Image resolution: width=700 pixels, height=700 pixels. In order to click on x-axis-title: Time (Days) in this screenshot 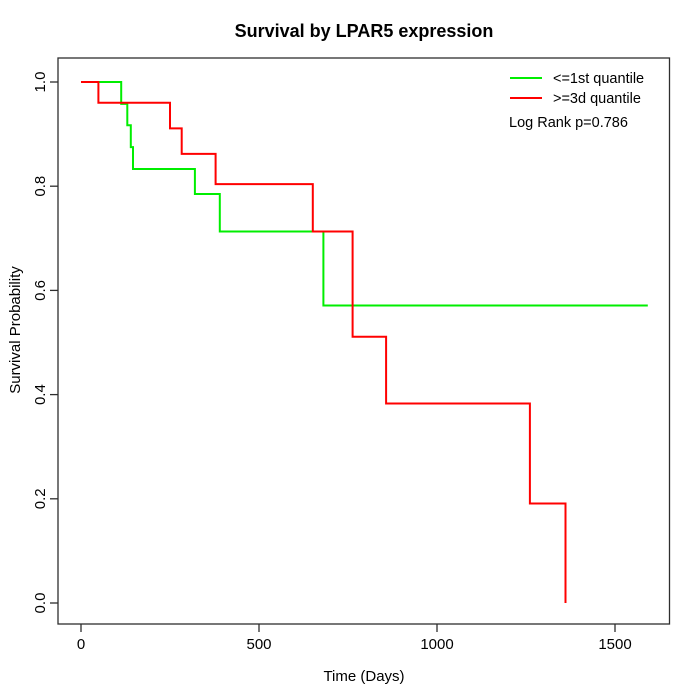, I will do `click(363, 676)`.